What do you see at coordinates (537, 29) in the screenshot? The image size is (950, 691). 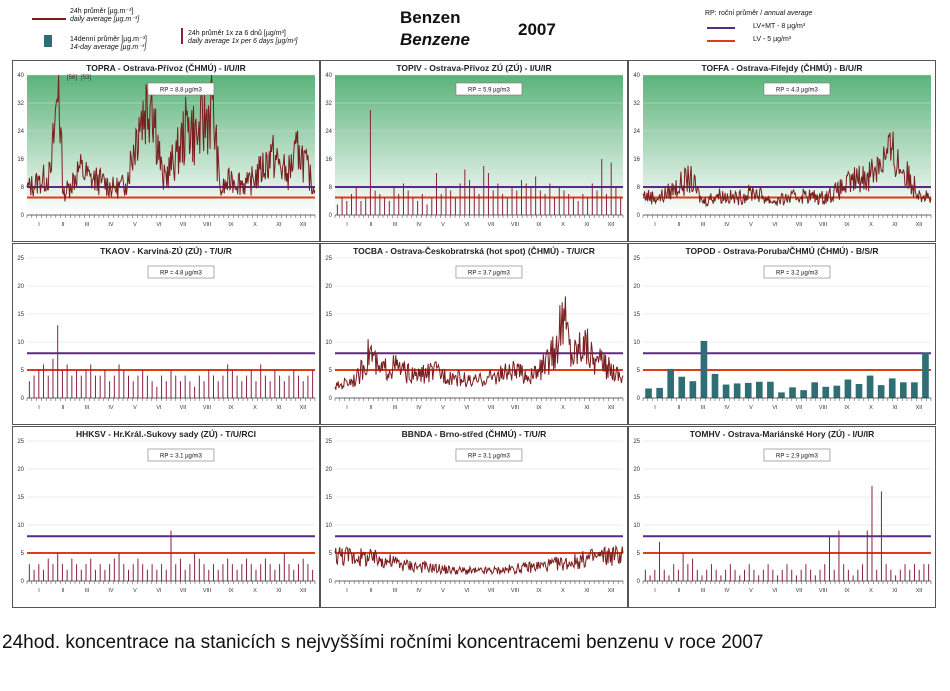 I see `year-label: 2007` at bounding box center [537, 29].